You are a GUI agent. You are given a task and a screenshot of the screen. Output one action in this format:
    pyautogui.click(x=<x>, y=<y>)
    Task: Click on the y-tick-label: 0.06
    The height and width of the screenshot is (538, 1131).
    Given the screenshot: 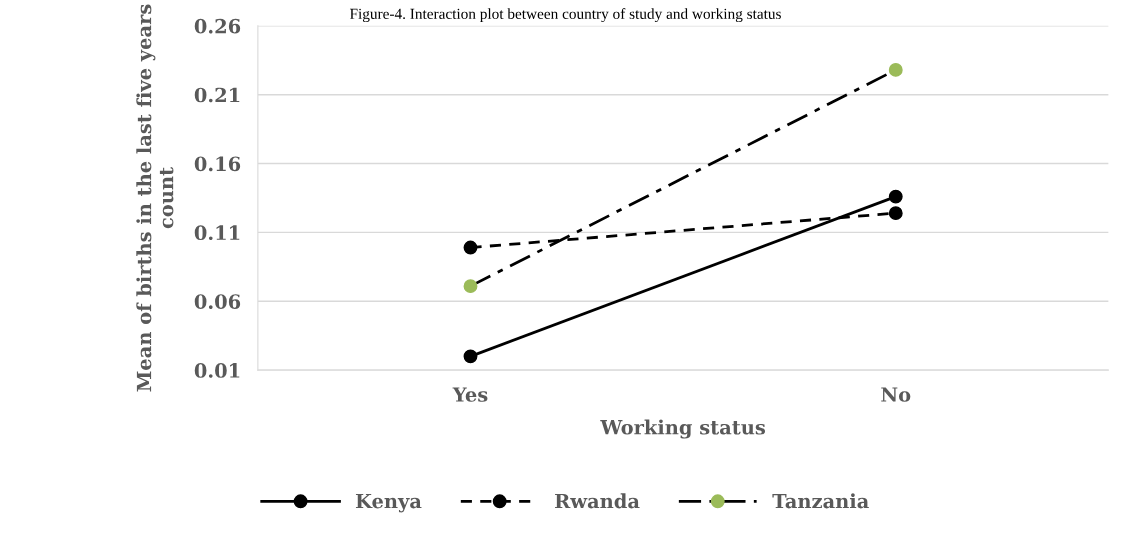 What is the action you would take?
    pyautogui.click(x=217, y=301)
    